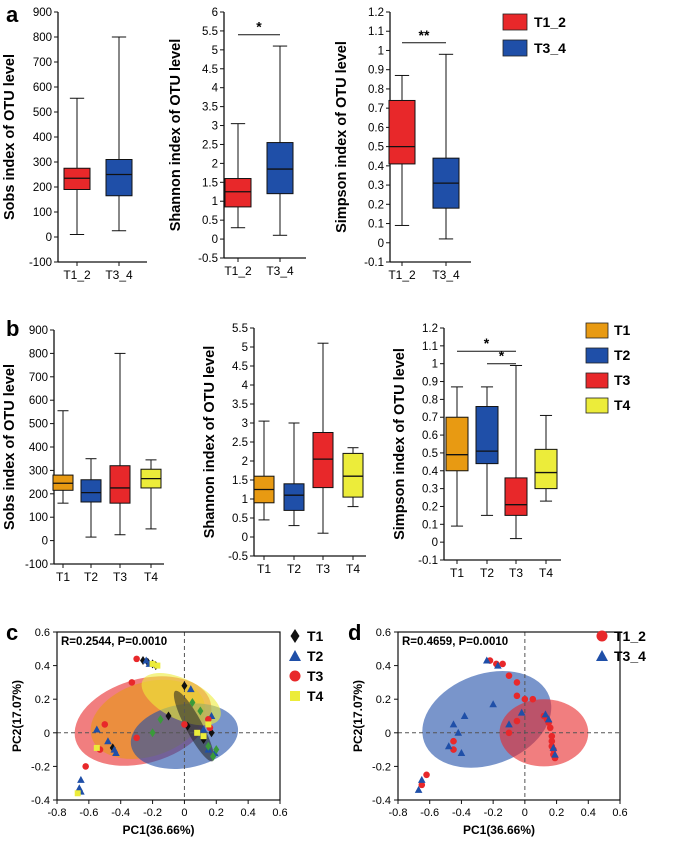  Describe the element at coordinates (294, 497) in the screenshot. I see `box-T2` at that location.